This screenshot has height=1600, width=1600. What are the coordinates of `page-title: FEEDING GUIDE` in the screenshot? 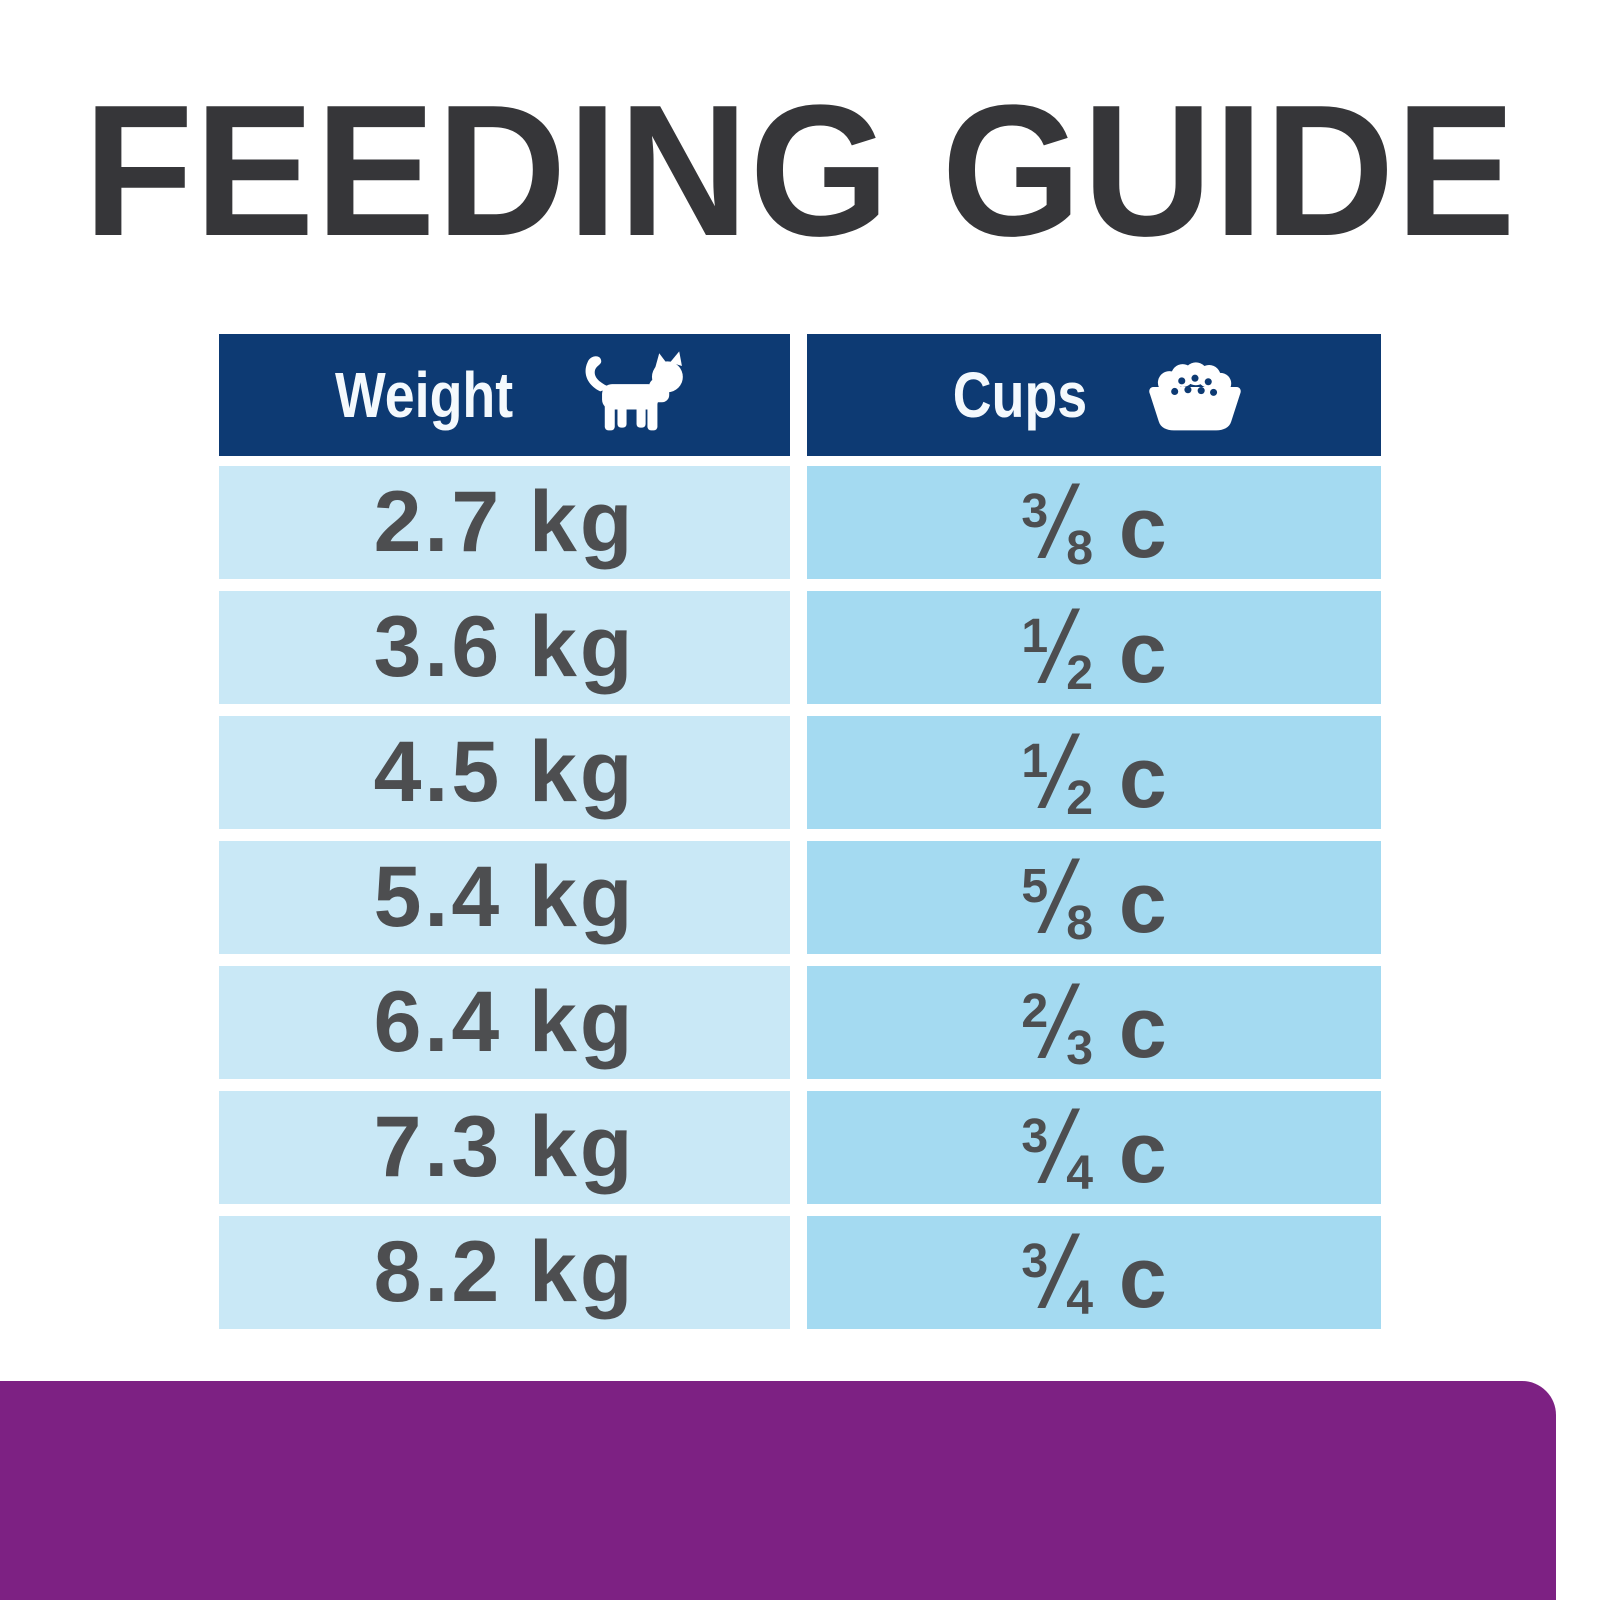 It's located at (800, 171).